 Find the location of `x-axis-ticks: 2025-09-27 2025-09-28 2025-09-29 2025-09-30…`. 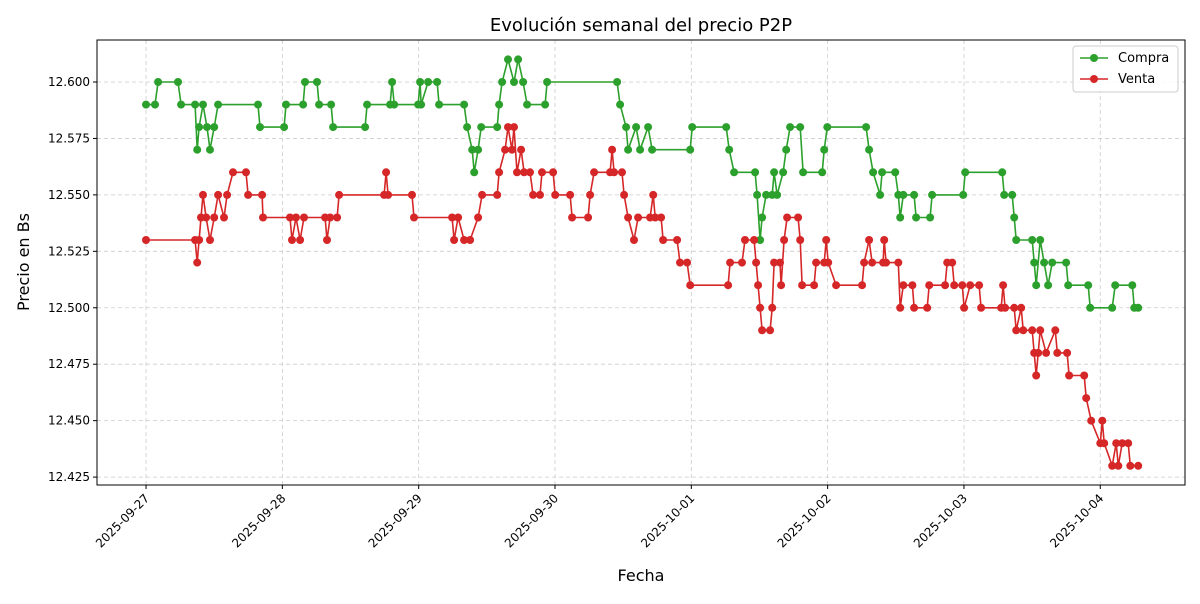

x-axis-ticks: 2025-09-27 2025-09-28 2025-09-29 2025-09-30… is located at coordinates (599, 517).